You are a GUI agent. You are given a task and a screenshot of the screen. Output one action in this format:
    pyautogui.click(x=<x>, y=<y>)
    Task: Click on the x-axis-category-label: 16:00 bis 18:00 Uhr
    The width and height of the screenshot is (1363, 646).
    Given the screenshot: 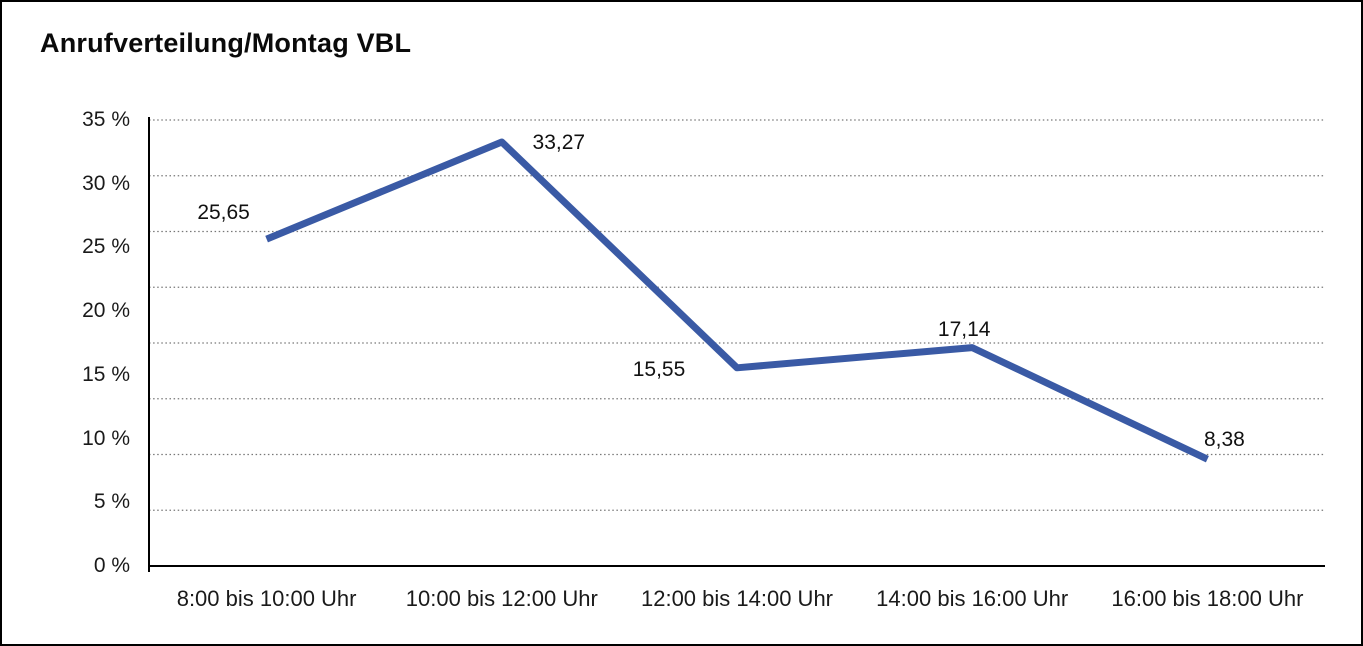 What is the action you would take?
    pyautogui.click(x=1207, y=598)
    